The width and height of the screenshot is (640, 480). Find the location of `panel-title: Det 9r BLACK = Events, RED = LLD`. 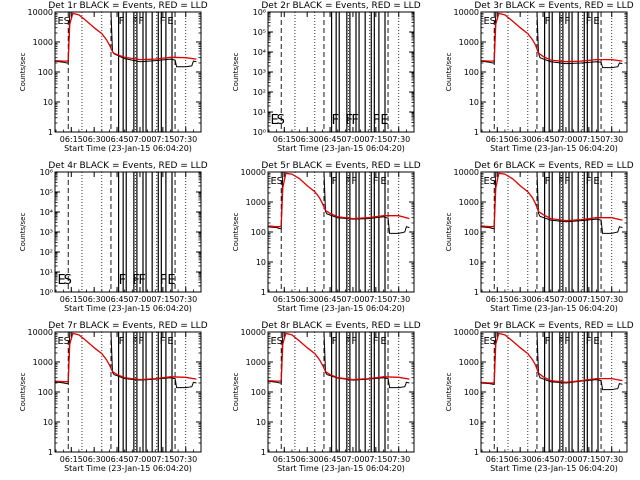

panel-title: Det 9r BLACK = Events, RED = LLD is located at coordinates (553, 326).